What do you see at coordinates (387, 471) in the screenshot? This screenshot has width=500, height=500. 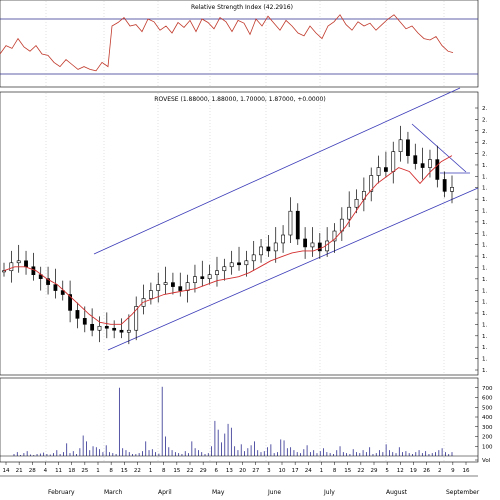 I see `x-day-label: 5` at bounding box center [387, 471].